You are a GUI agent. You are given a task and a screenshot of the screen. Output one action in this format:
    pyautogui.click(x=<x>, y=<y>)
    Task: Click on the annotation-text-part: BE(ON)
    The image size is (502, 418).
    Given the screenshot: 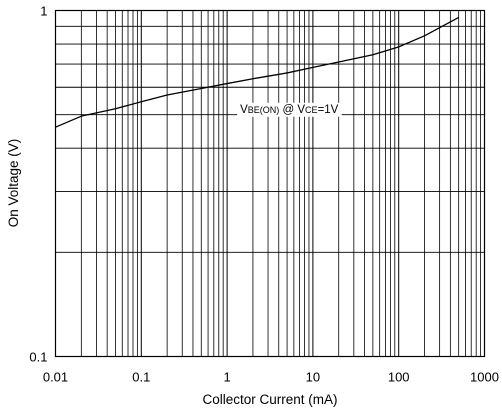 What is the action you would take?
    pyautogui.click(x=264, y=110)
    